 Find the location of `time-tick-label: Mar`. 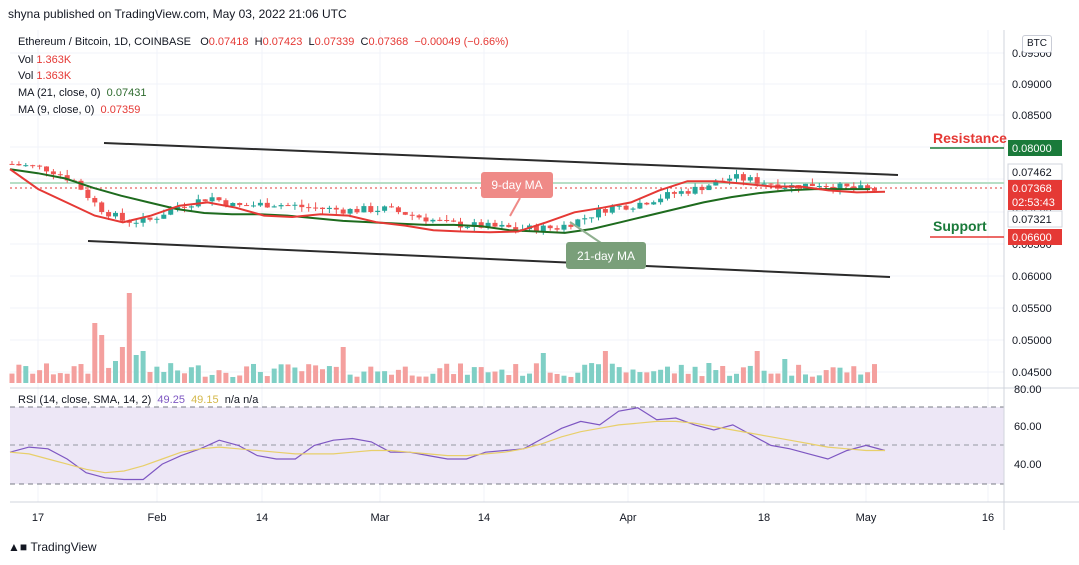

time-tick-label: Mar is located at coordinates (380, 518).